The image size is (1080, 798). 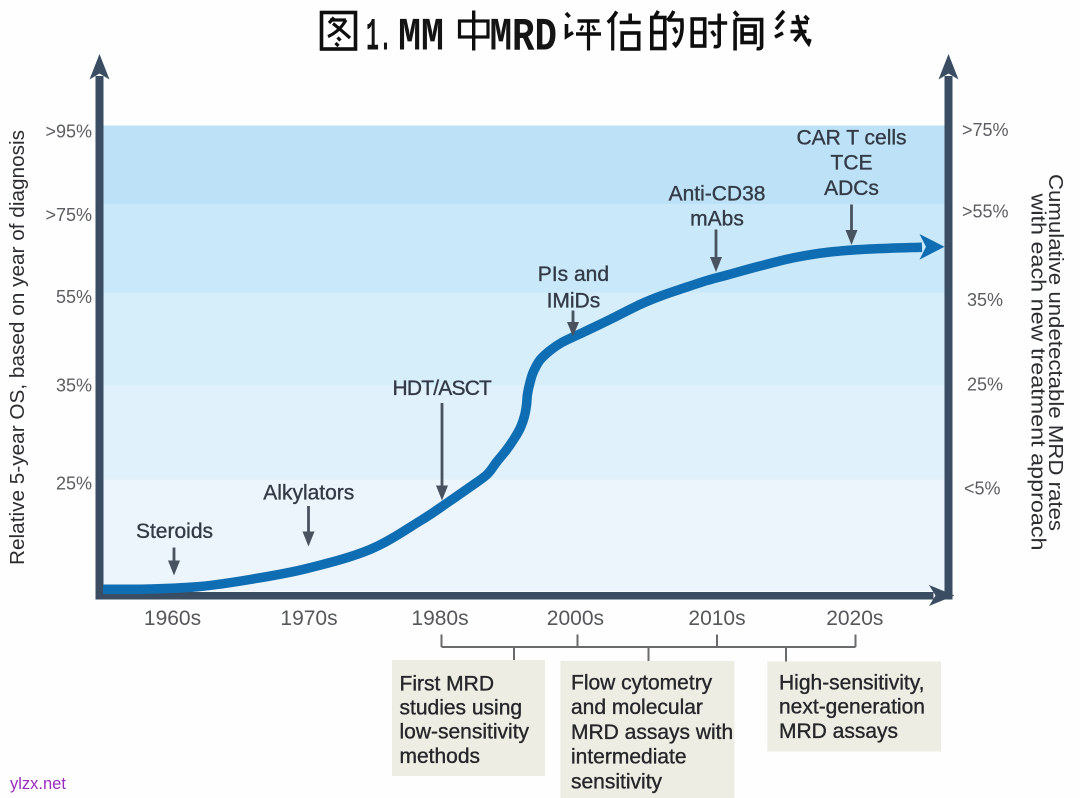 What do you see at coordinates (642, 683) in the screenshot?
I see `svg-text: Flow cytometry` at bounding box center [642, 683].